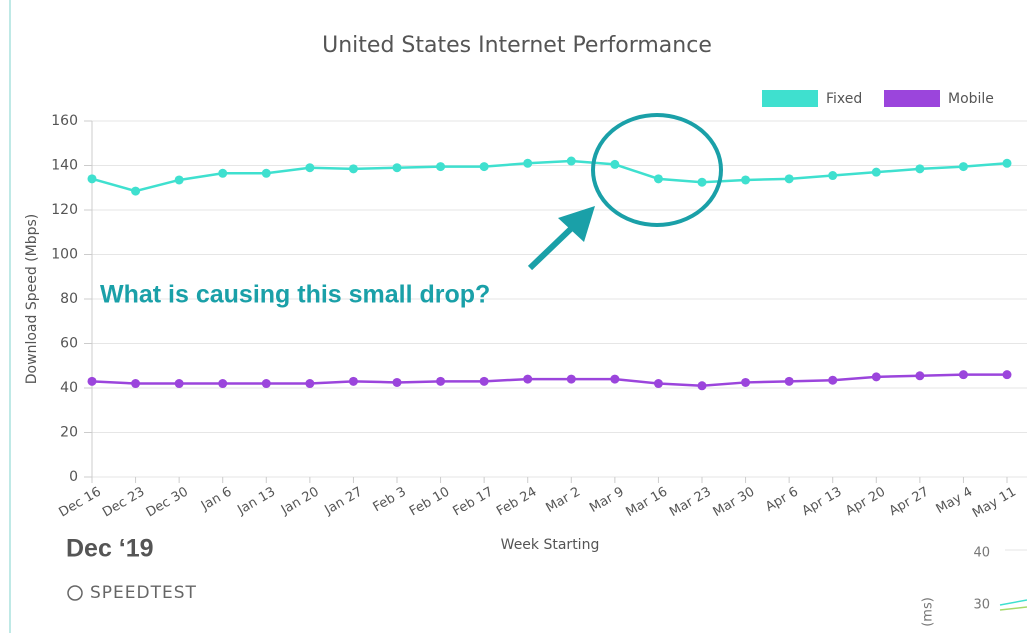 The image size is (1027, 633). Describe the element at coordinates (822, 502) in the screenshot. I see `x-tick-label: Apr 13` at that location.